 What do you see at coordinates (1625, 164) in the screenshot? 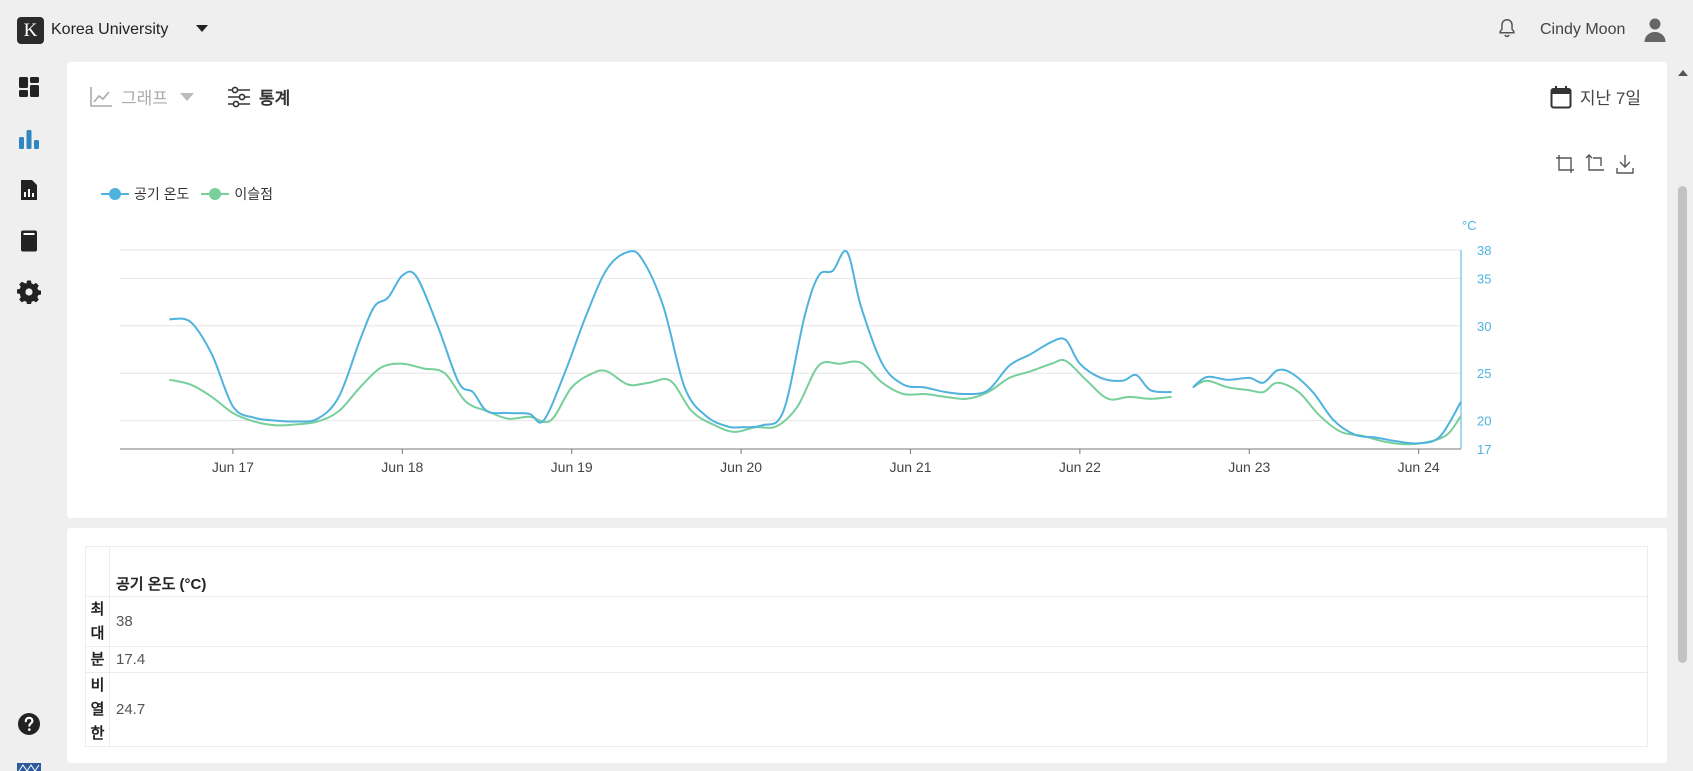
I see `download-icon` at bounding box center [1625, 164].